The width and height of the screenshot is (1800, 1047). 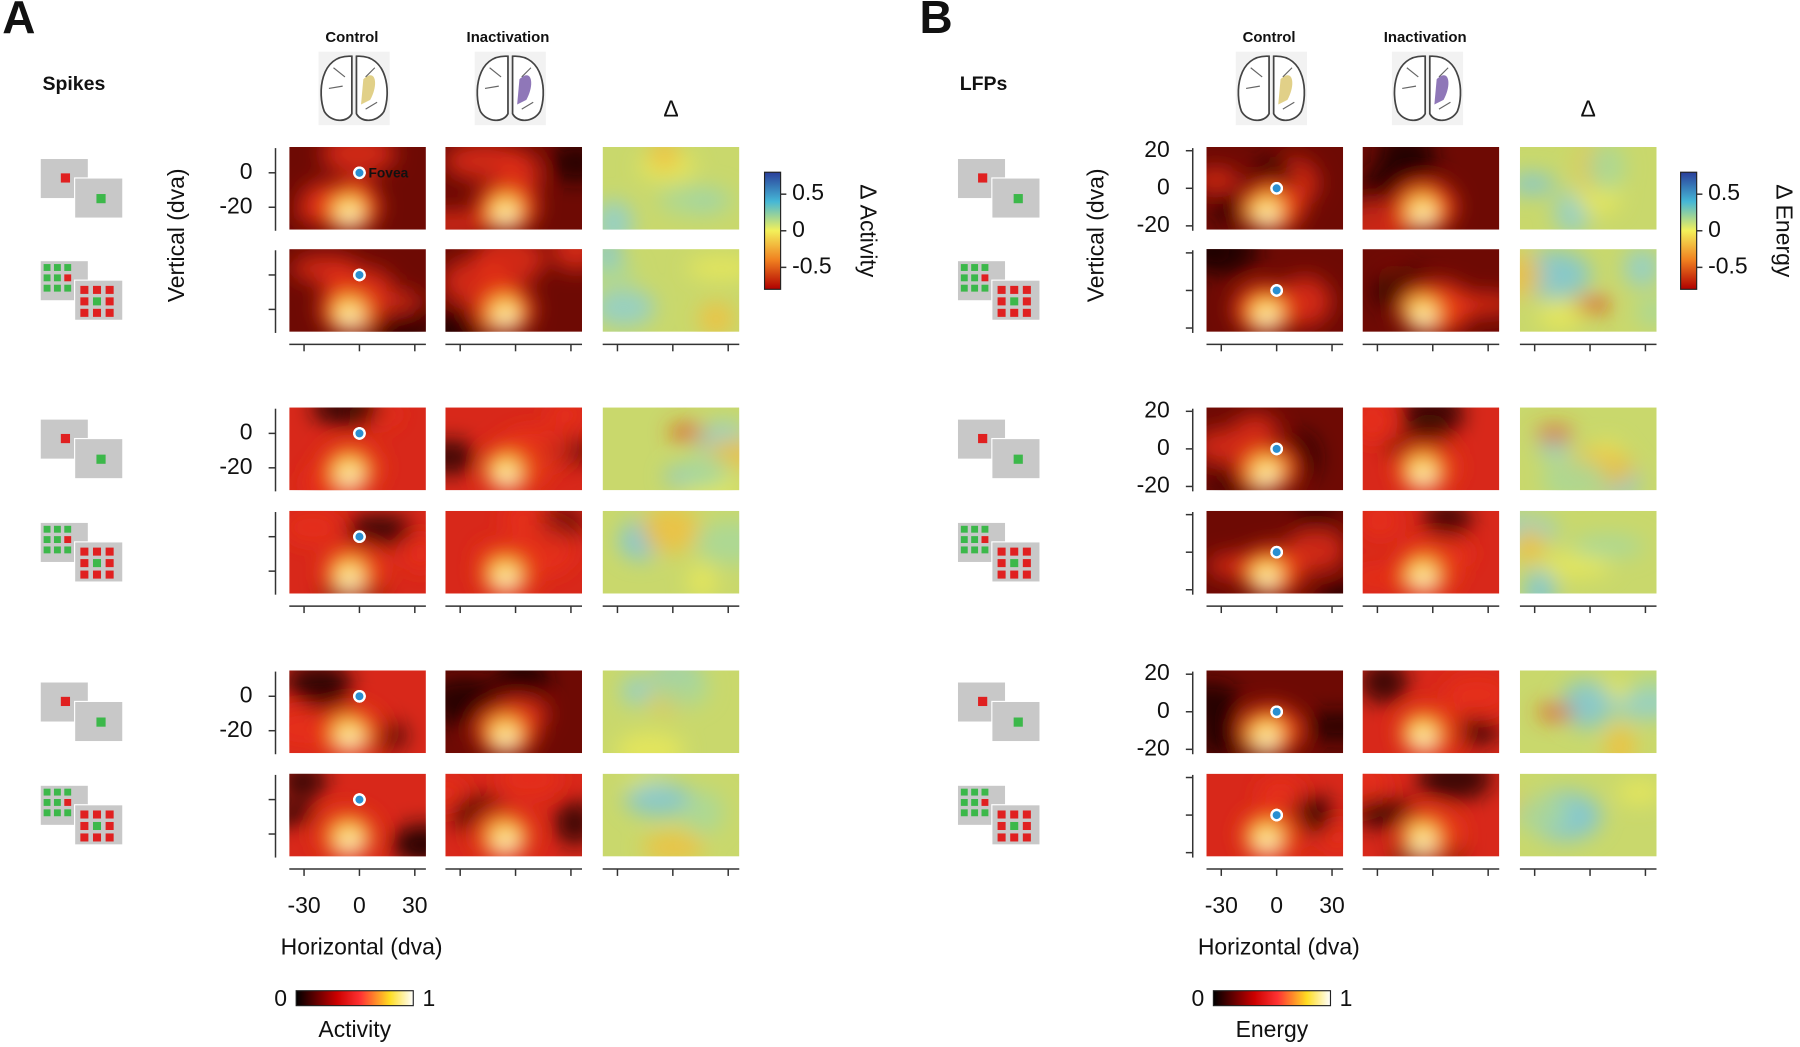 What do you see at coordinates (354, 1029) in the screenshot?
I see `colorbar-label: Activity` at bounding box center [354, 1029].